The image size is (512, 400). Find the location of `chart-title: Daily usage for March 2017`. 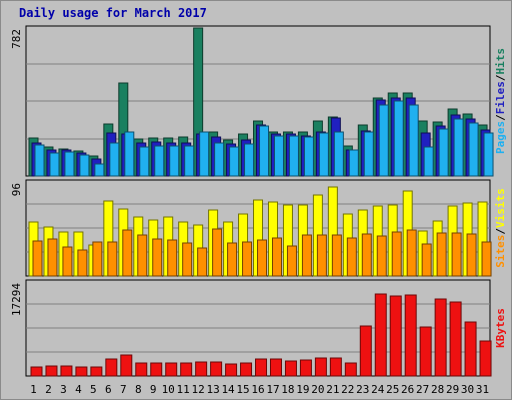

chart-title: Daily usage for March 2017 is located at coordinates (113, 13).